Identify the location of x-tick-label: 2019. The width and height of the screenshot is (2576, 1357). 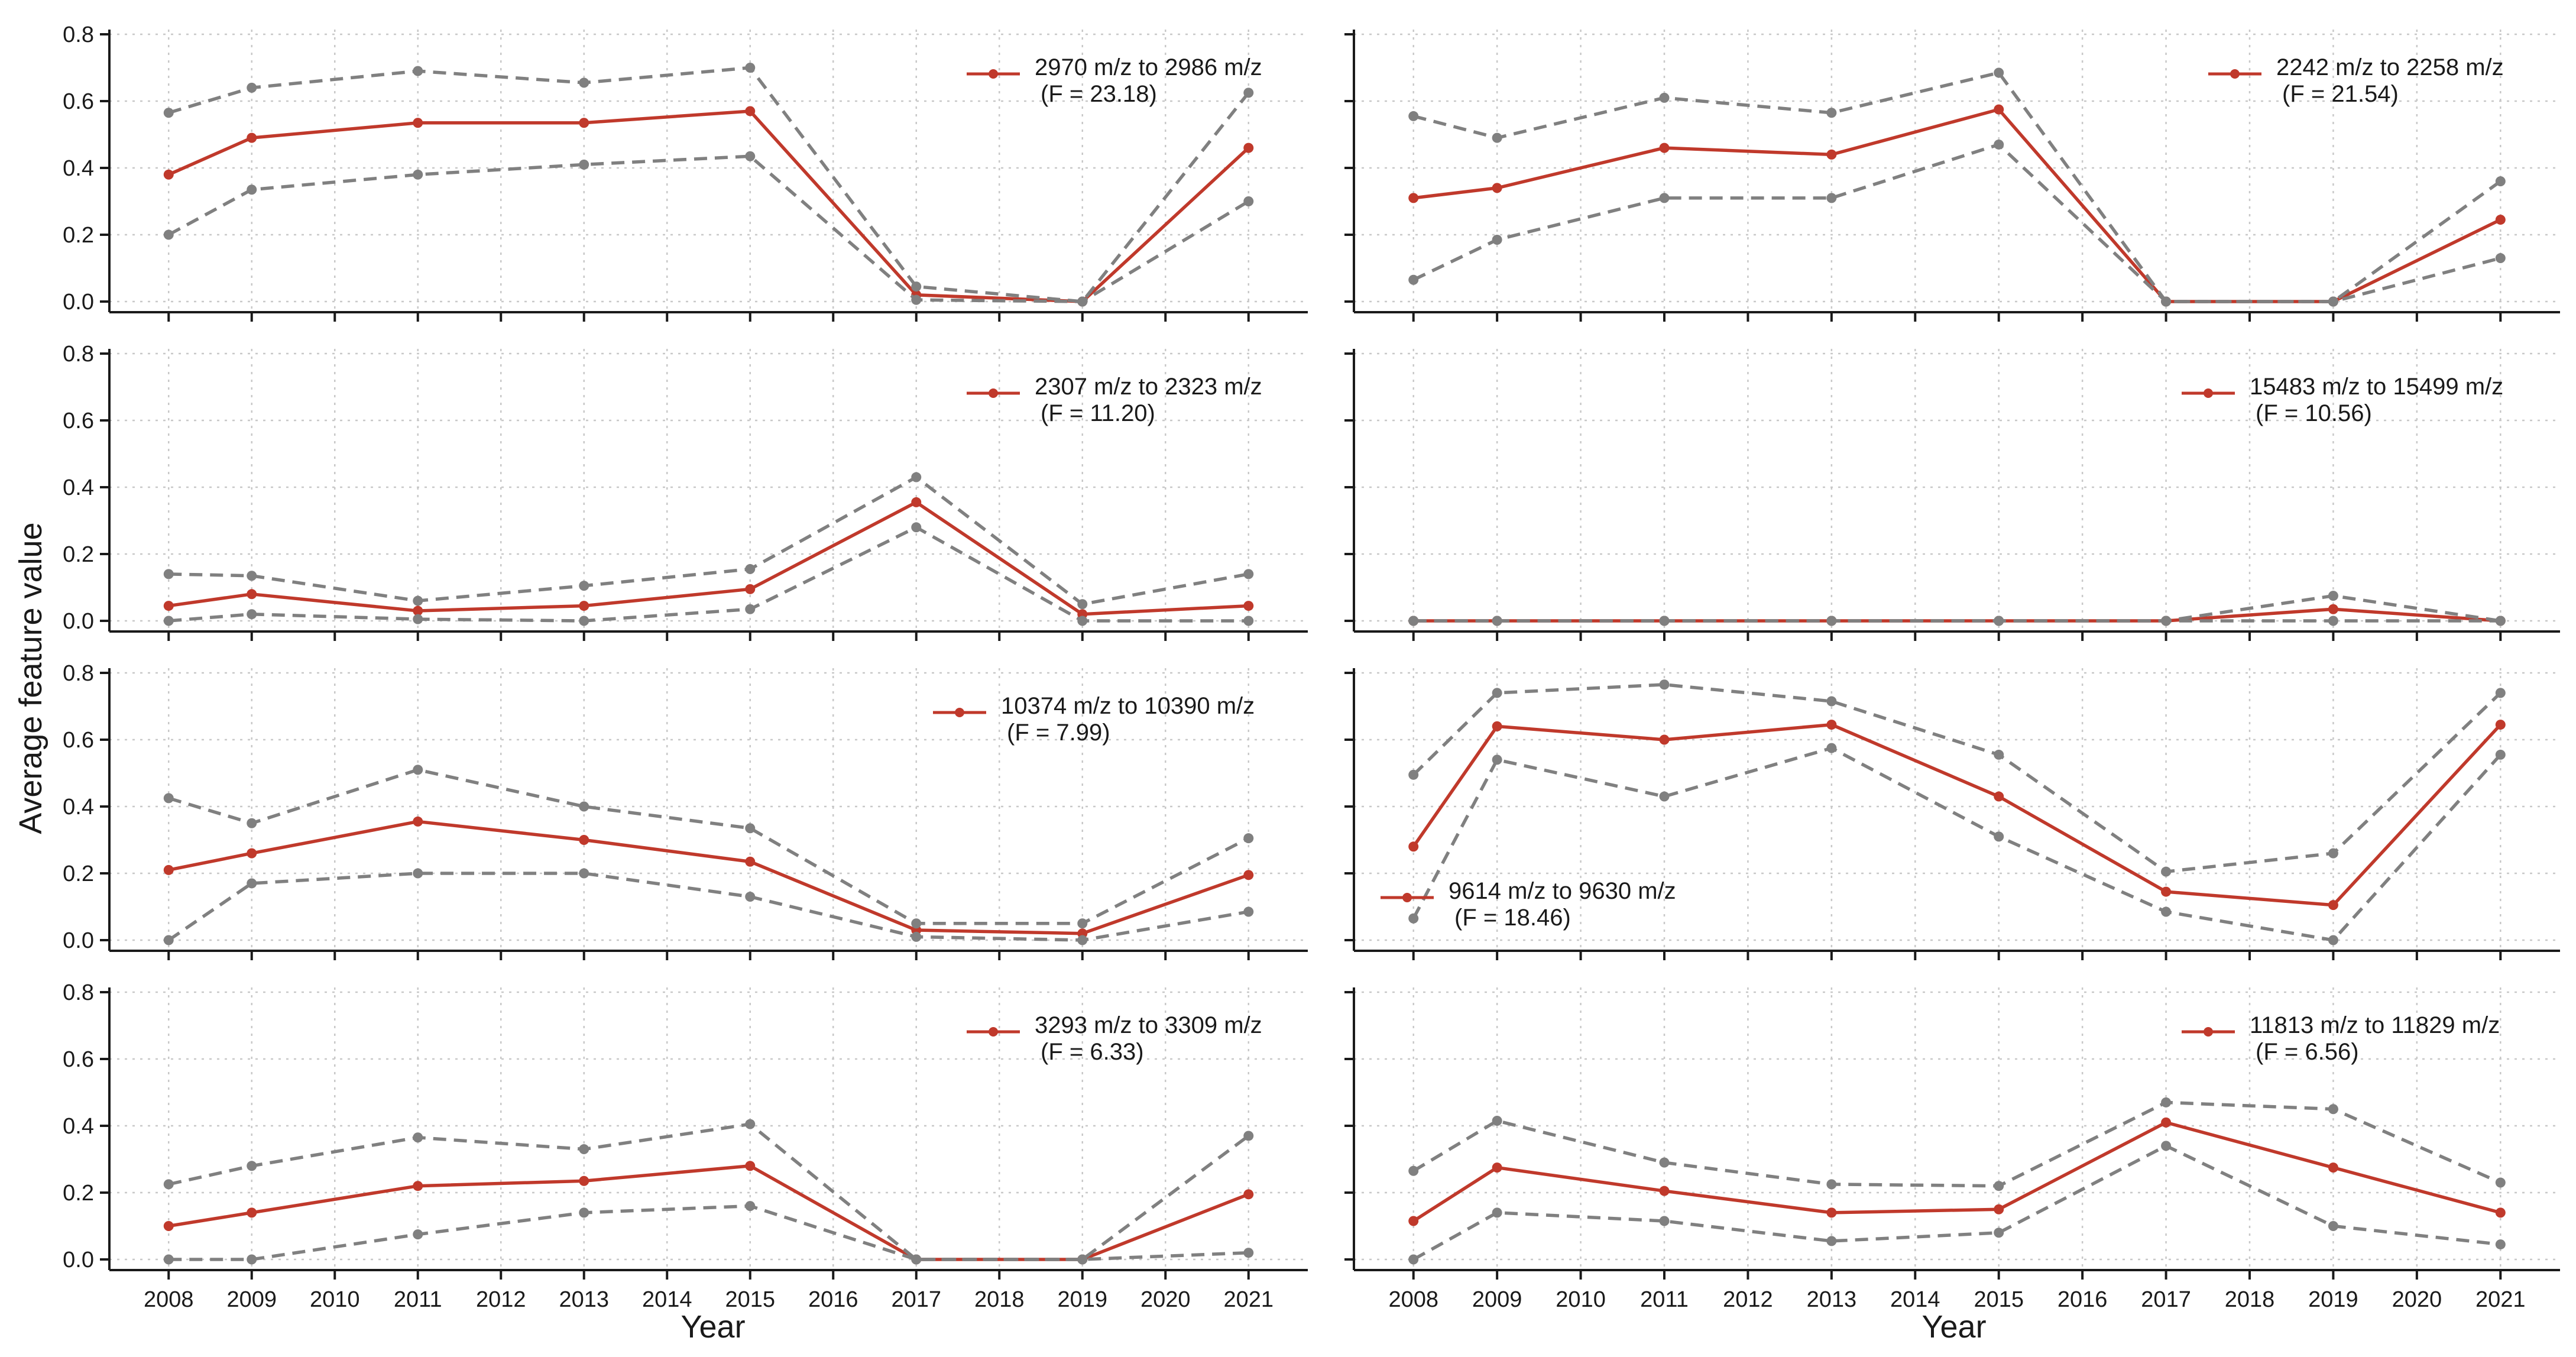
(1082, 1299).